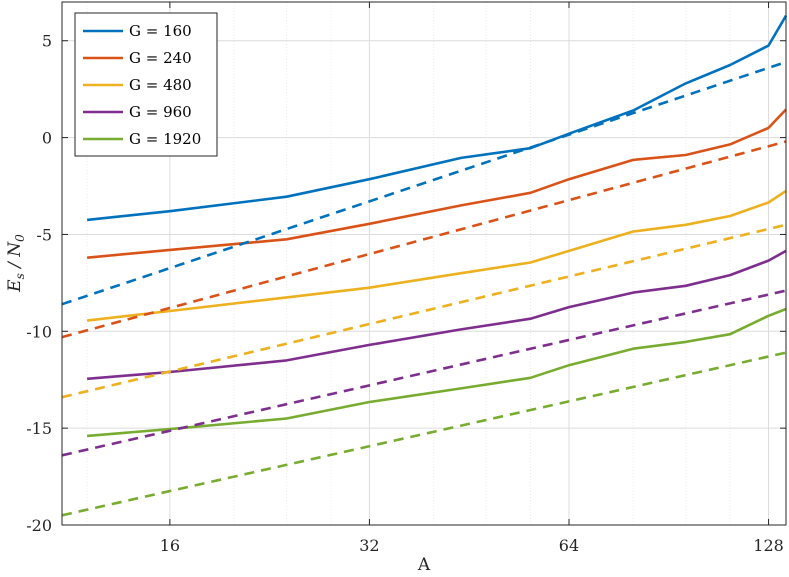  What do you see at coordinates (44, 234) in the screenshot?
I see `y-tick-label: -5` at bounding box center [44, 234].